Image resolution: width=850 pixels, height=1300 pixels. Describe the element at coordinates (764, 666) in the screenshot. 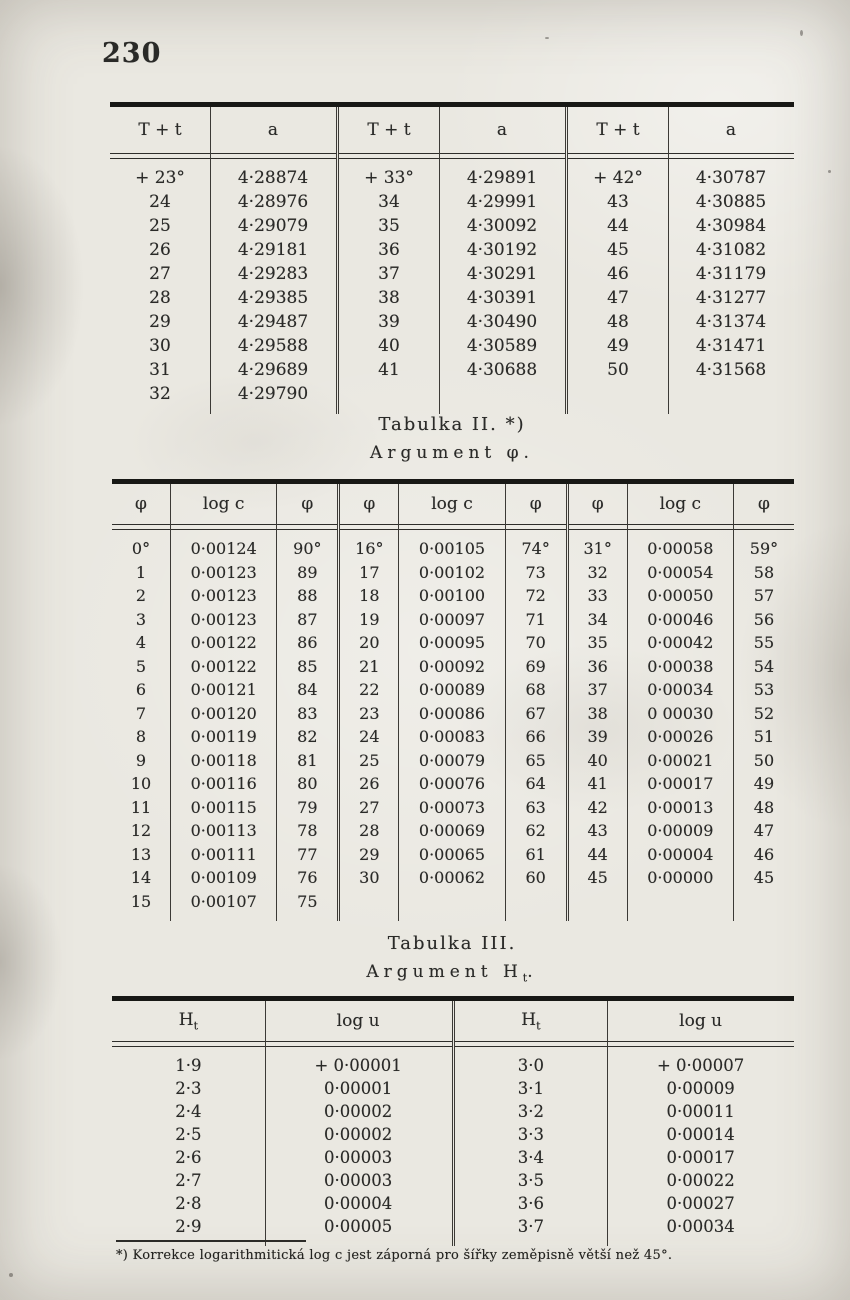

I see `table-cell: 54` at that location.